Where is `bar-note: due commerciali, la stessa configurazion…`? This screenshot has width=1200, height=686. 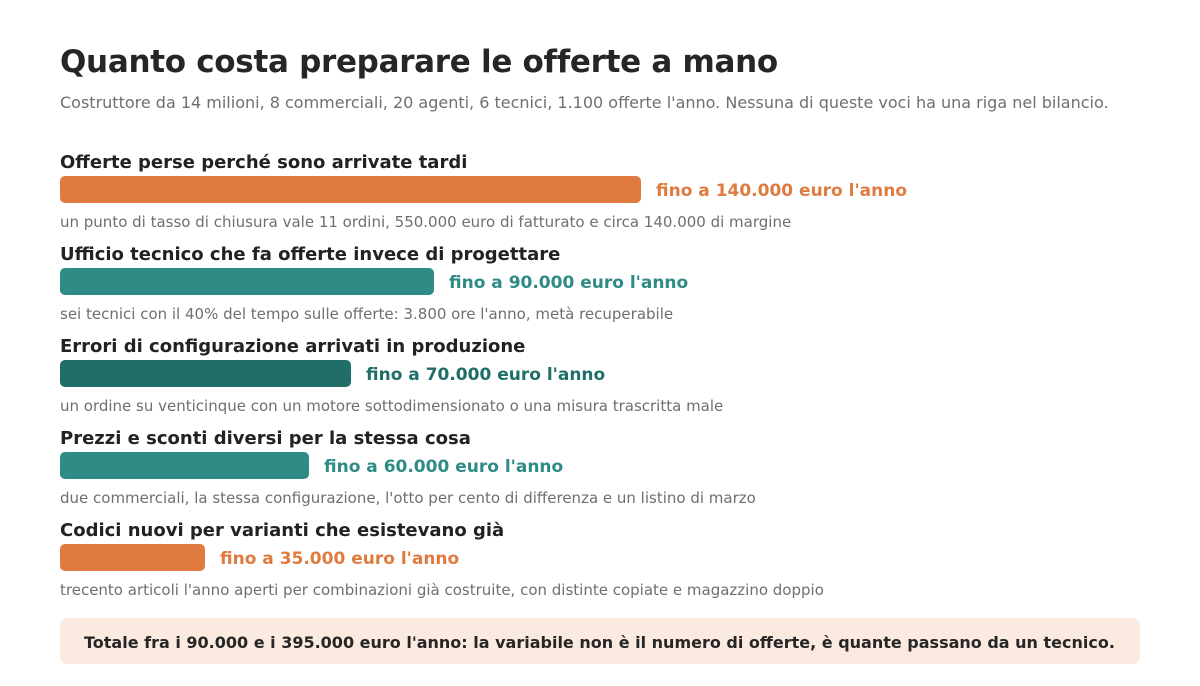
bar-note: due commerciali, la stessa configurazion… is located at coordinates (408, 498).